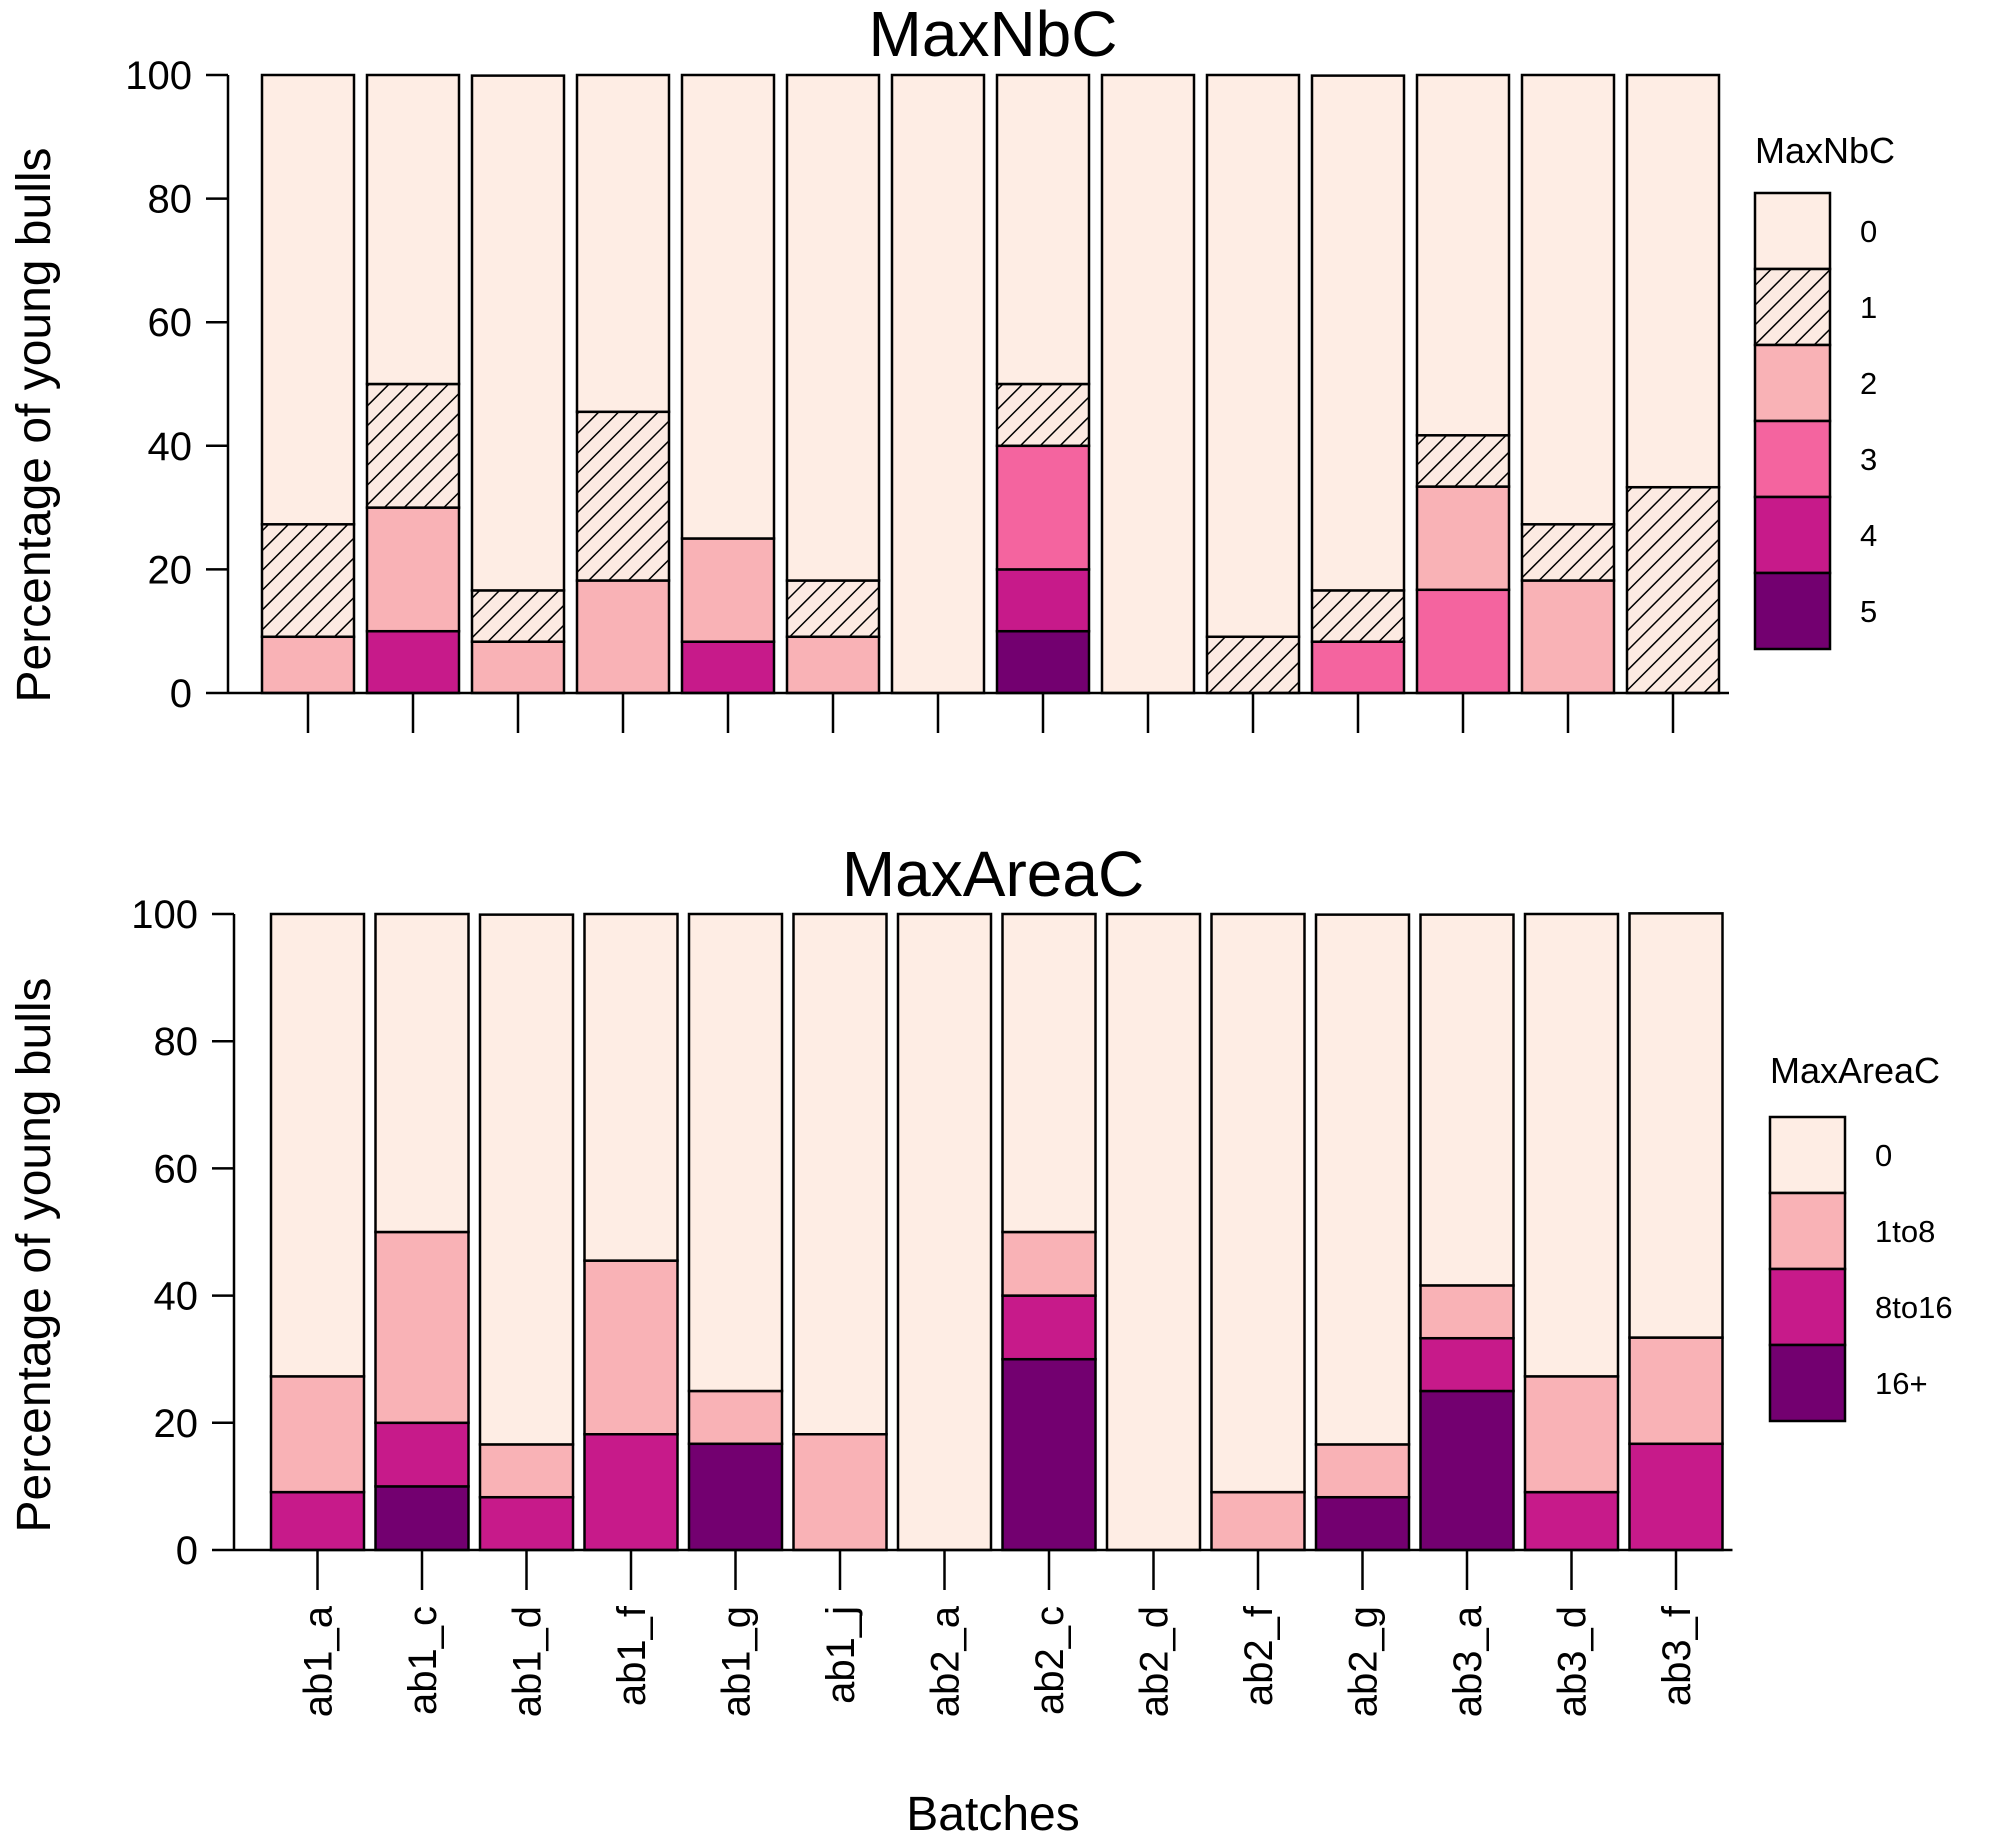 This screenshot has width=1998, height=1842. What do you see at coordinates (841, 1655) in the screenshot?
I see `x-tick-label-ab1_j: ab1_j` at bounding box center [841, 1655].